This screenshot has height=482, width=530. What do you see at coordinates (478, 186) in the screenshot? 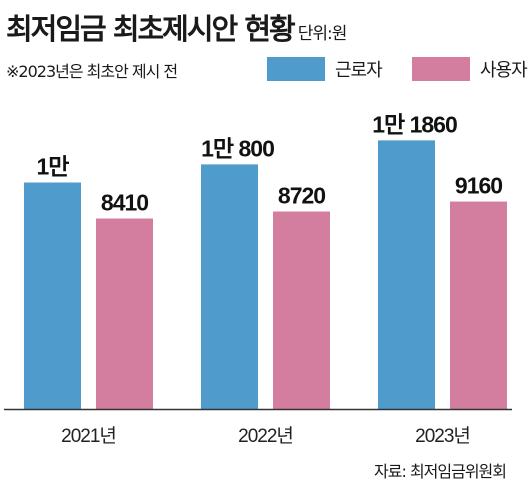
I see `data-label-employers-3: 9160` at bounding box center [478, 186].